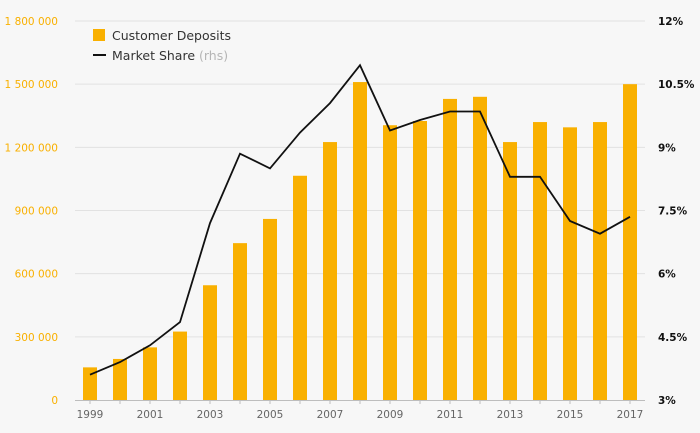 The height and width of the screenshot is (433, 700). What do you see at coordinates (270, 415) in the screenshot?
I see `x-tick-label-2005: 2005` at bounding box center [270, 415].